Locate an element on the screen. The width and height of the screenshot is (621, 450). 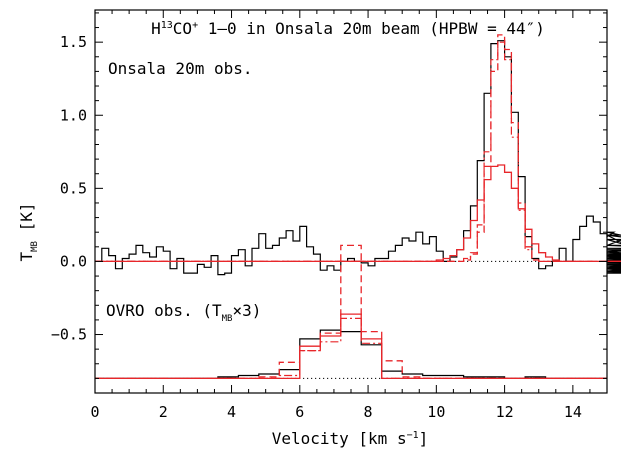
x-tick-label: 2 is located at coordinates (163, 412).